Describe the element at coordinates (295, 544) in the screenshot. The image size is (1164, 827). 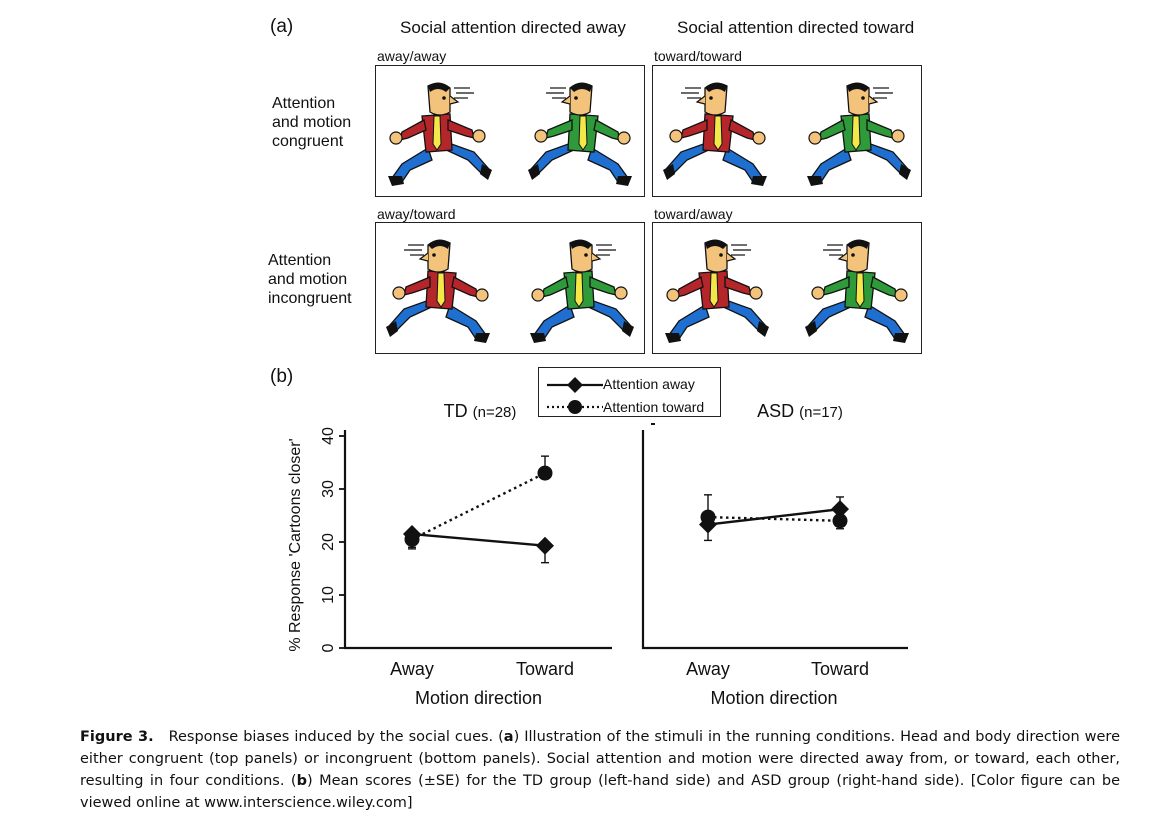
I see `y-axis-label: % Response 'Cartoons closer'` at that location.